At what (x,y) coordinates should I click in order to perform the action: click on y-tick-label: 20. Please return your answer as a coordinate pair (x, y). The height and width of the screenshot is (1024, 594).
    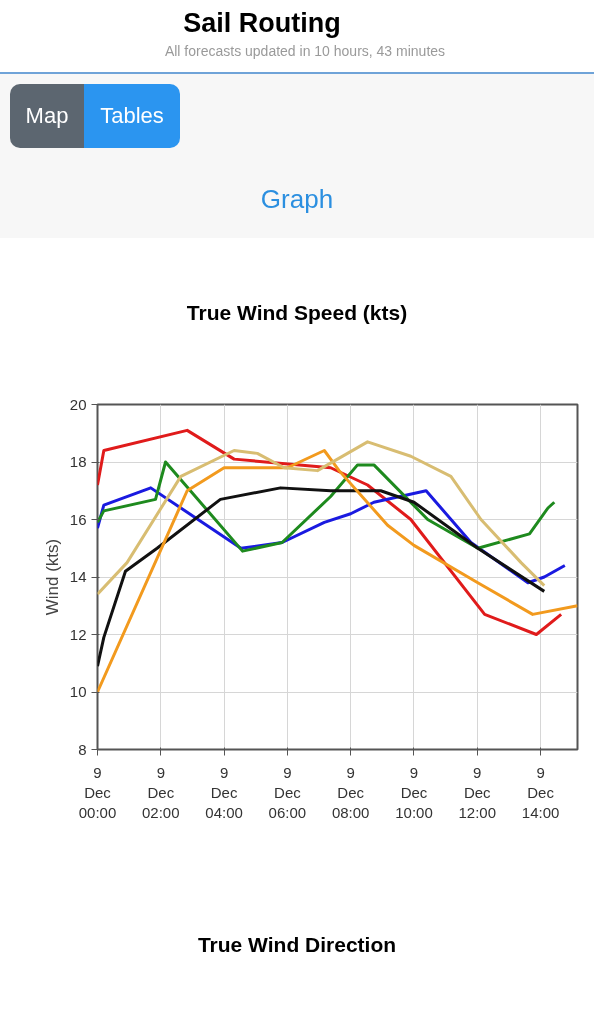
    Looking at the image, I should click on (78, 404).